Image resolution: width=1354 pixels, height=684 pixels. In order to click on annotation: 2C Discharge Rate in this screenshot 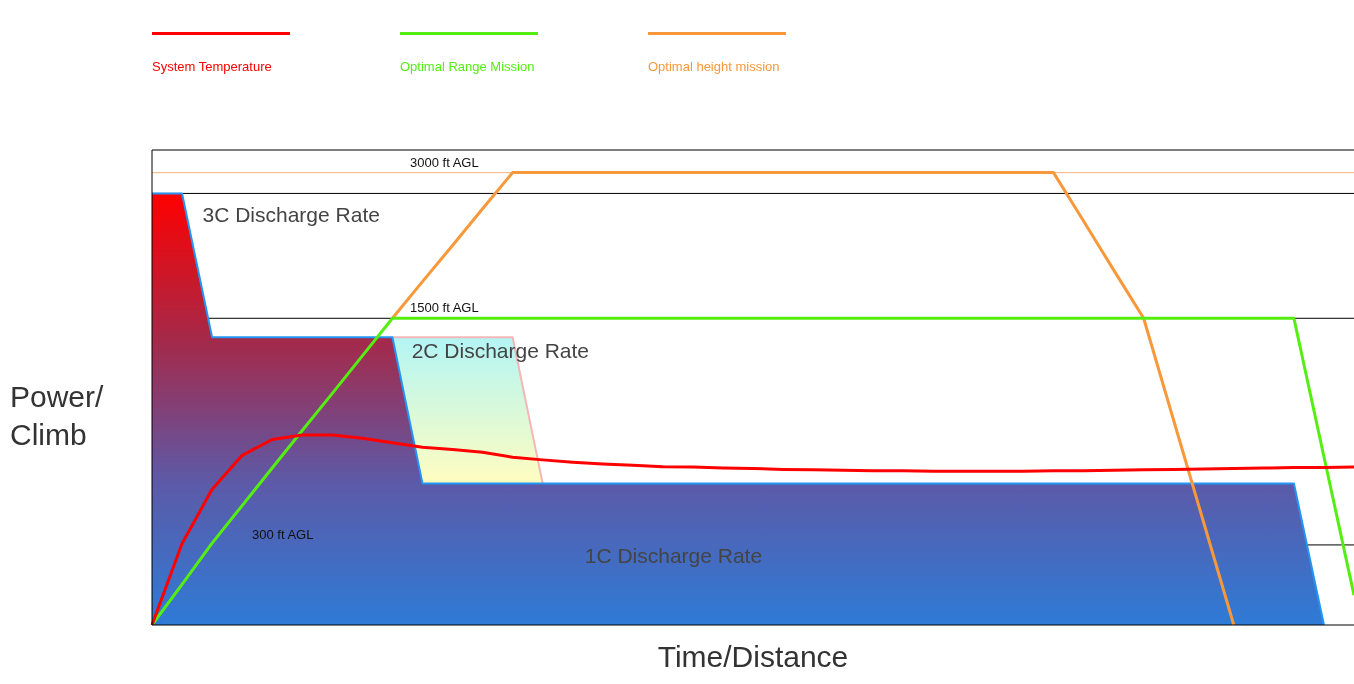, I will do `click(500, 350)`.